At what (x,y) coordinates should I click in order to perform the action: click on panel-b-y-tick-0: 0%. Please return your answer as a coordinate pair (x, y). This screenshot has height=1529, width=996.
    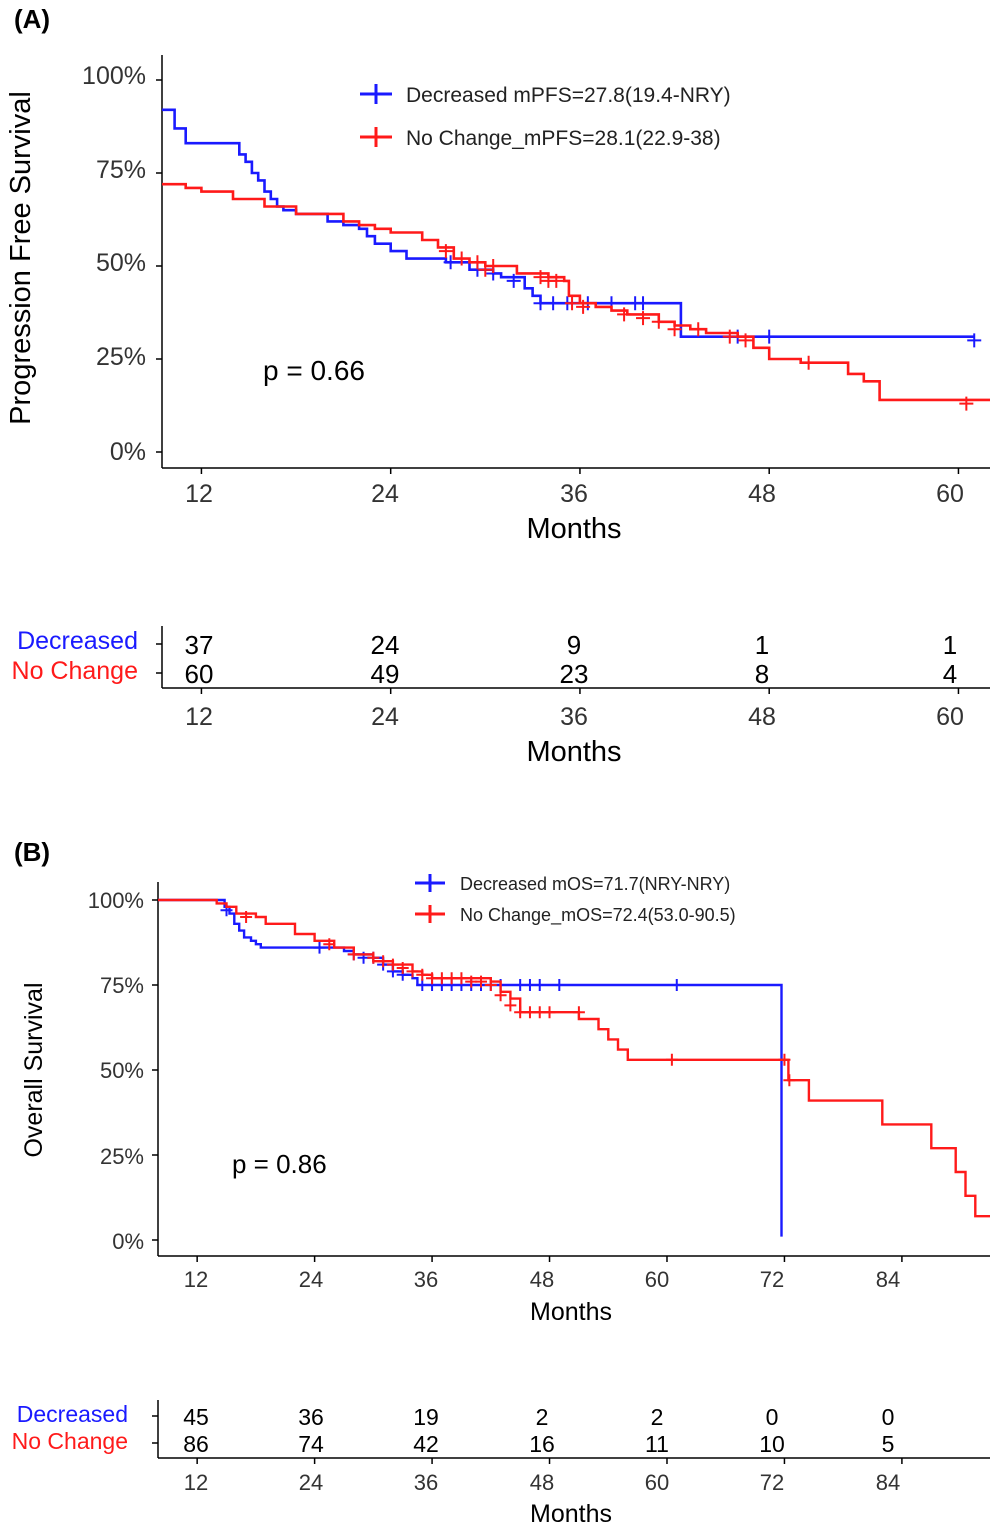
    Looking at the image, I should click on (128, 1241).